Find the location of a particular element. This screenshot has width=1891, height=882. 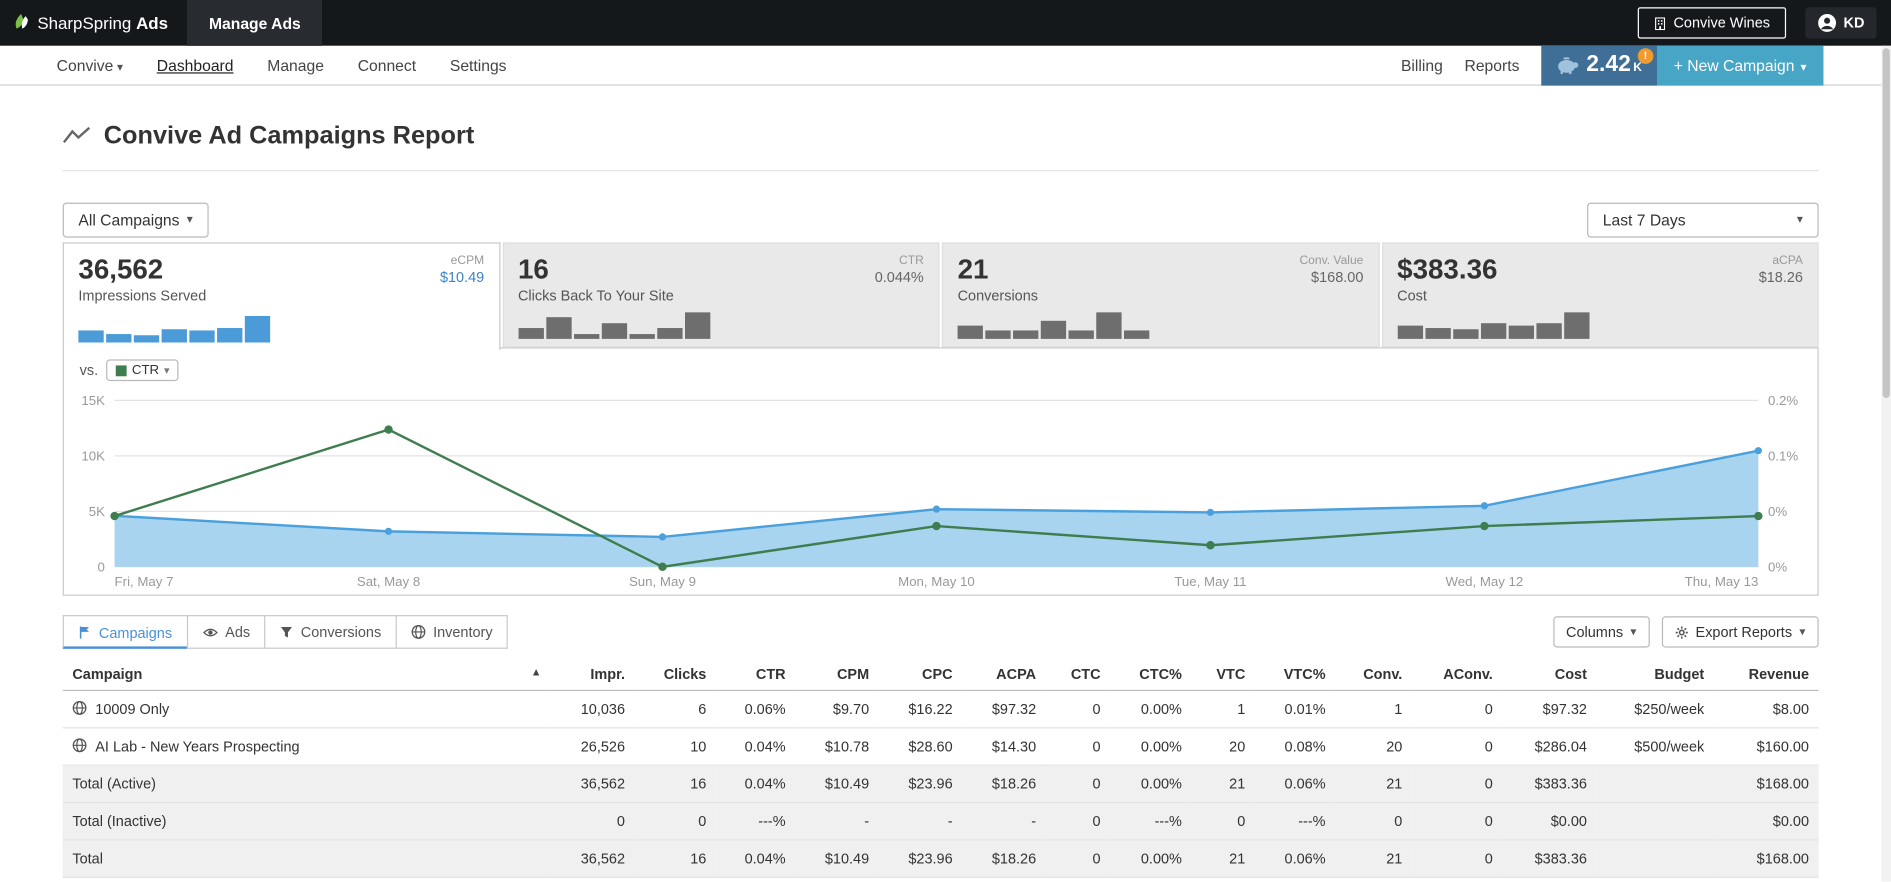

column-header-acpa: ACPA is located at coordinates (1004, 675).